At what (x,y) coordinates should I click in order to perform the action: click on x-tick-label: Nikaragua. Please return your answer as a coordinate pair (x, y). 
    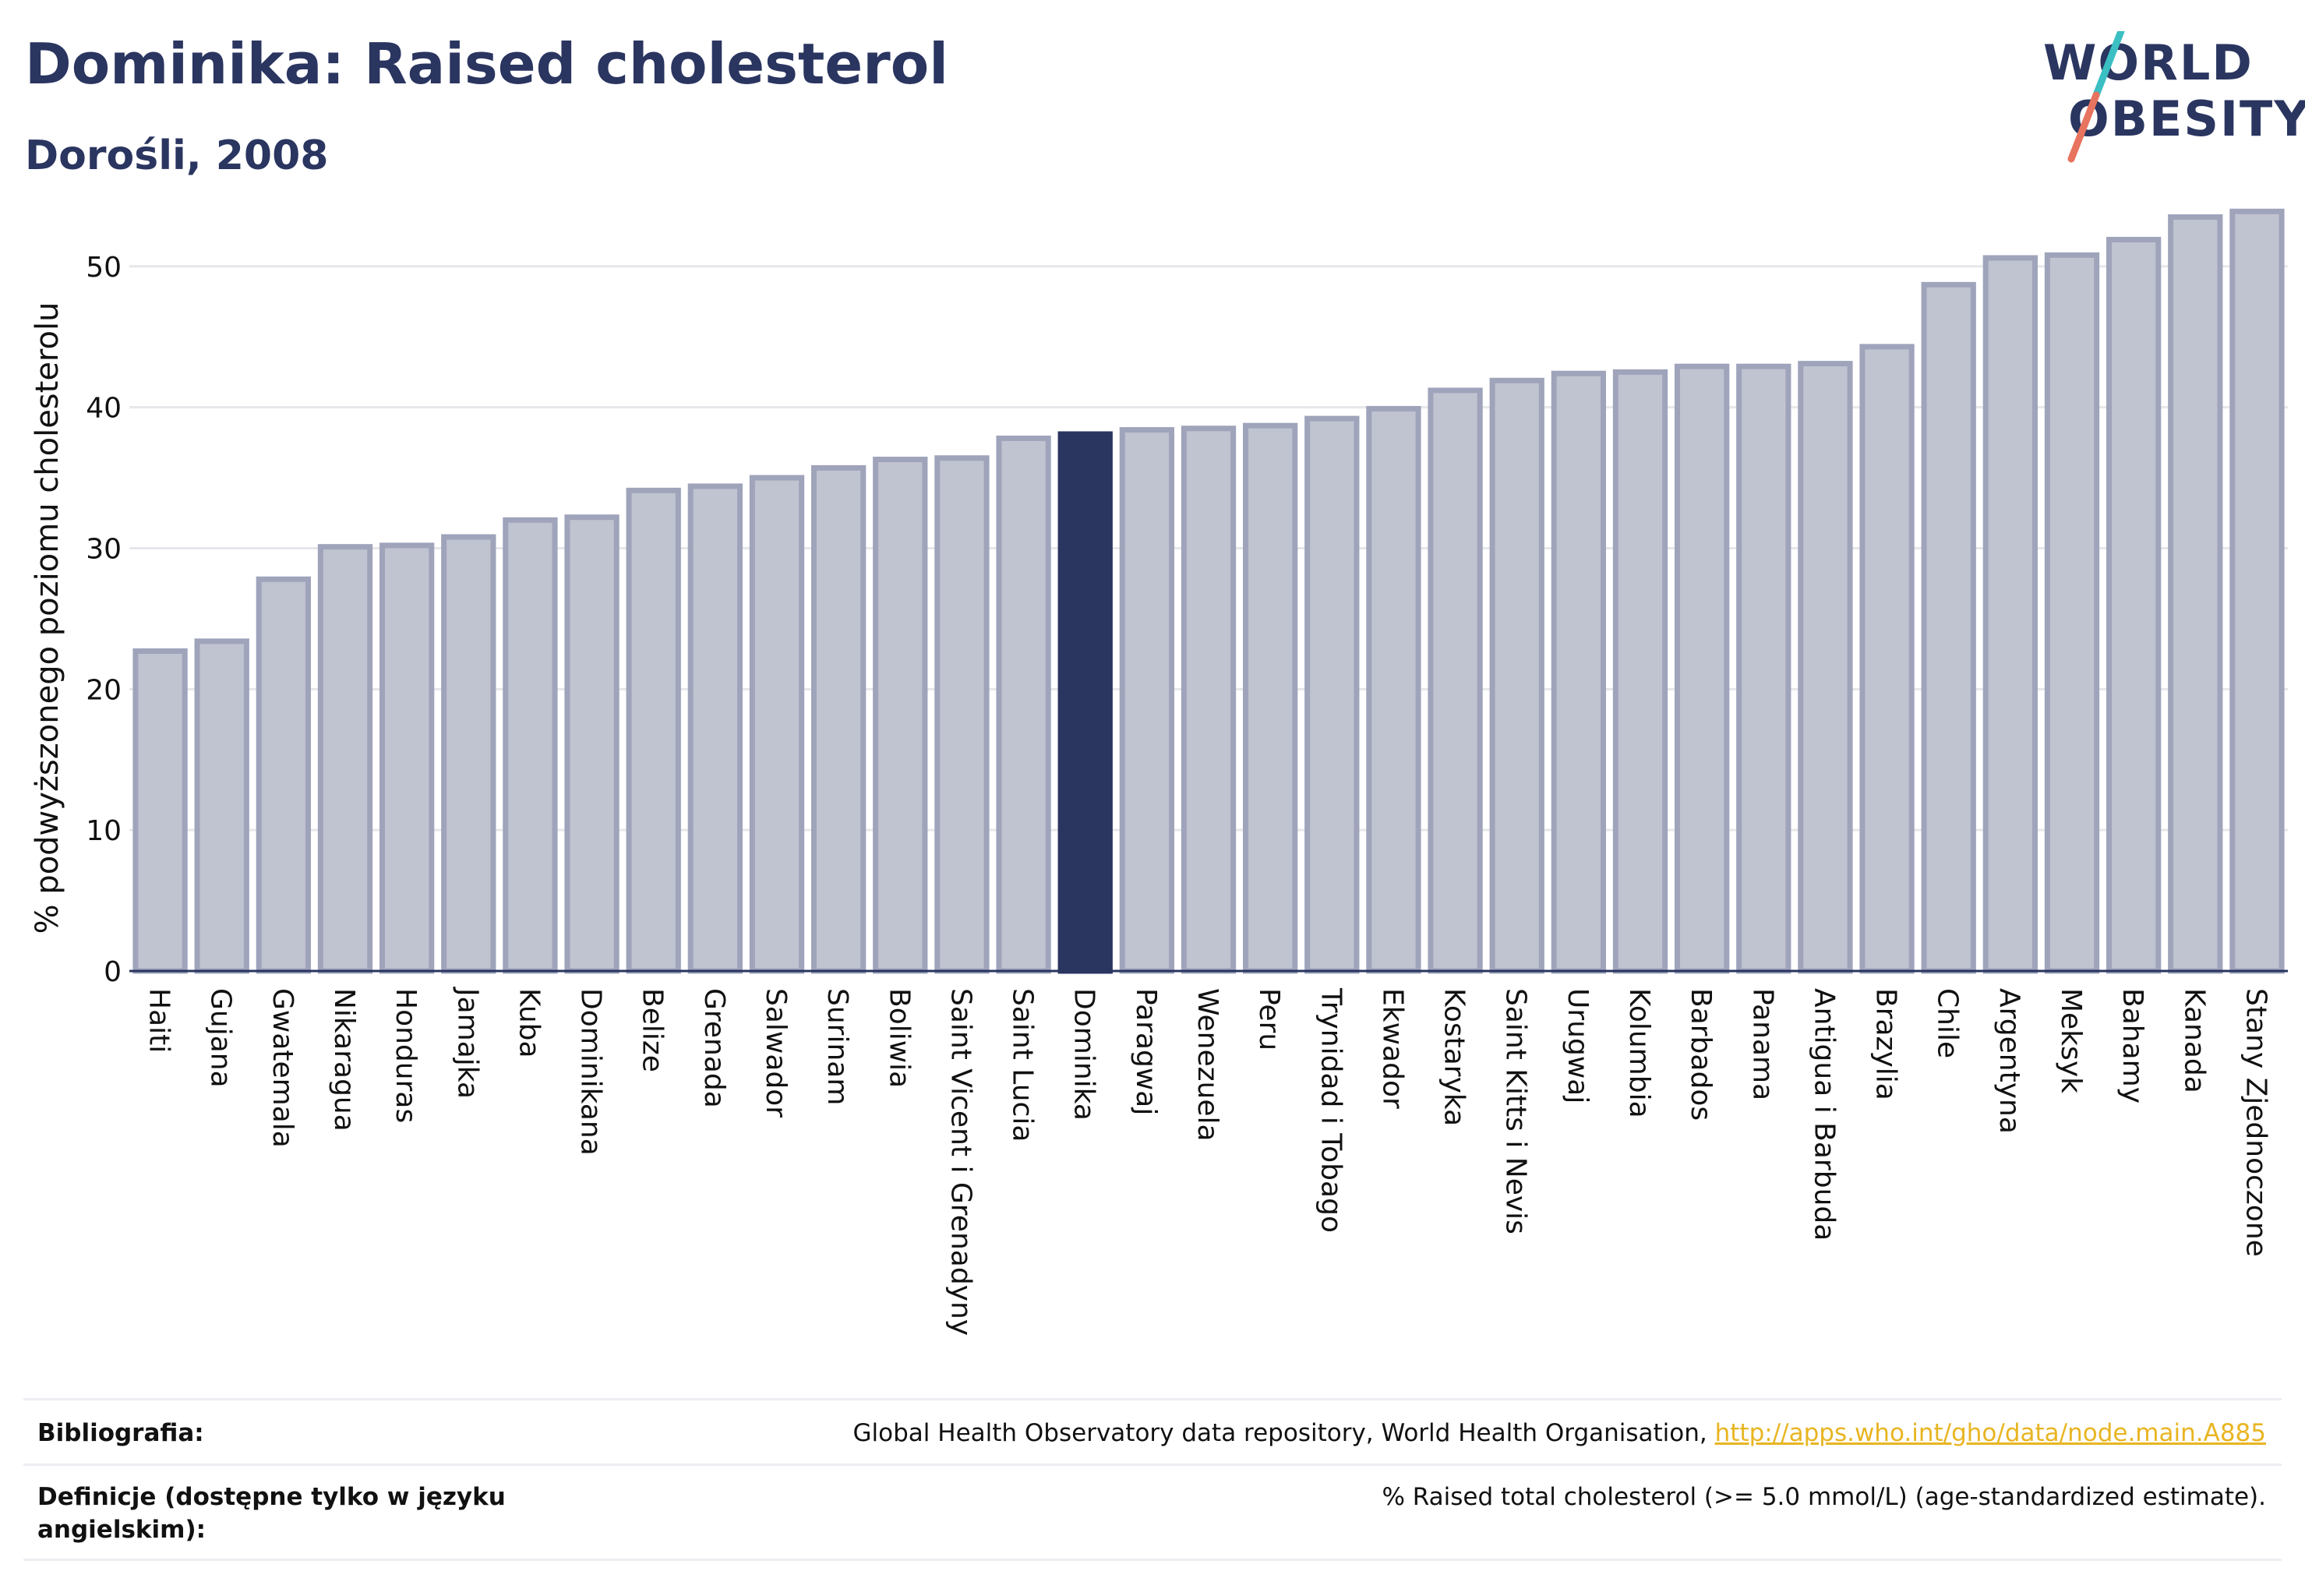
    Looking at the image, I should click on (344, 1060).